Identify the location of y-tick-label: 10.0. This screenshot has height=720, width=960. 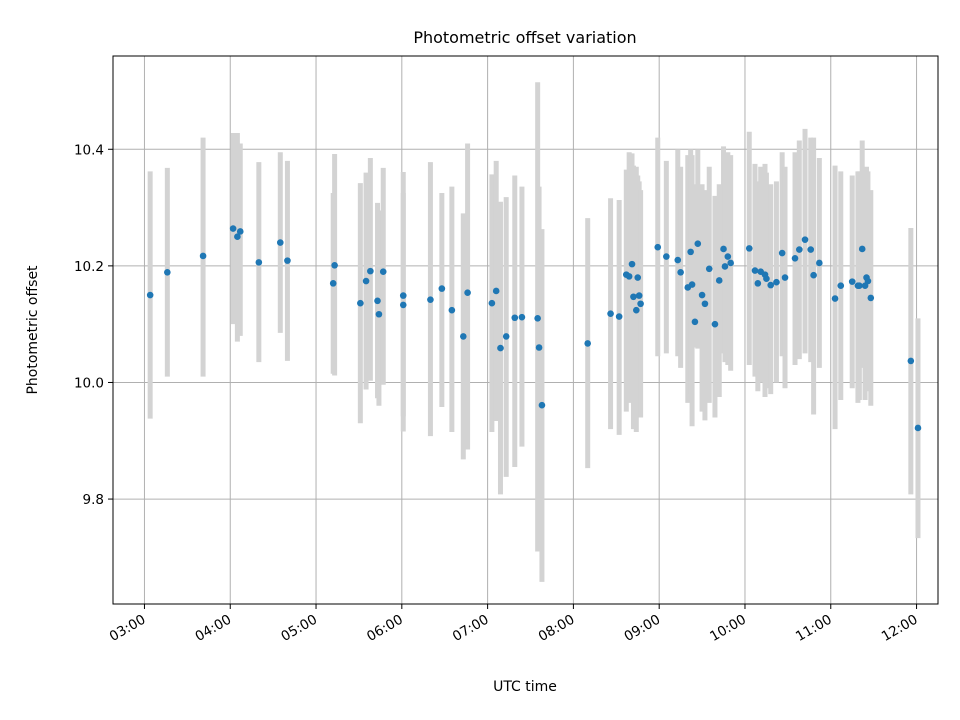
(89, 383).